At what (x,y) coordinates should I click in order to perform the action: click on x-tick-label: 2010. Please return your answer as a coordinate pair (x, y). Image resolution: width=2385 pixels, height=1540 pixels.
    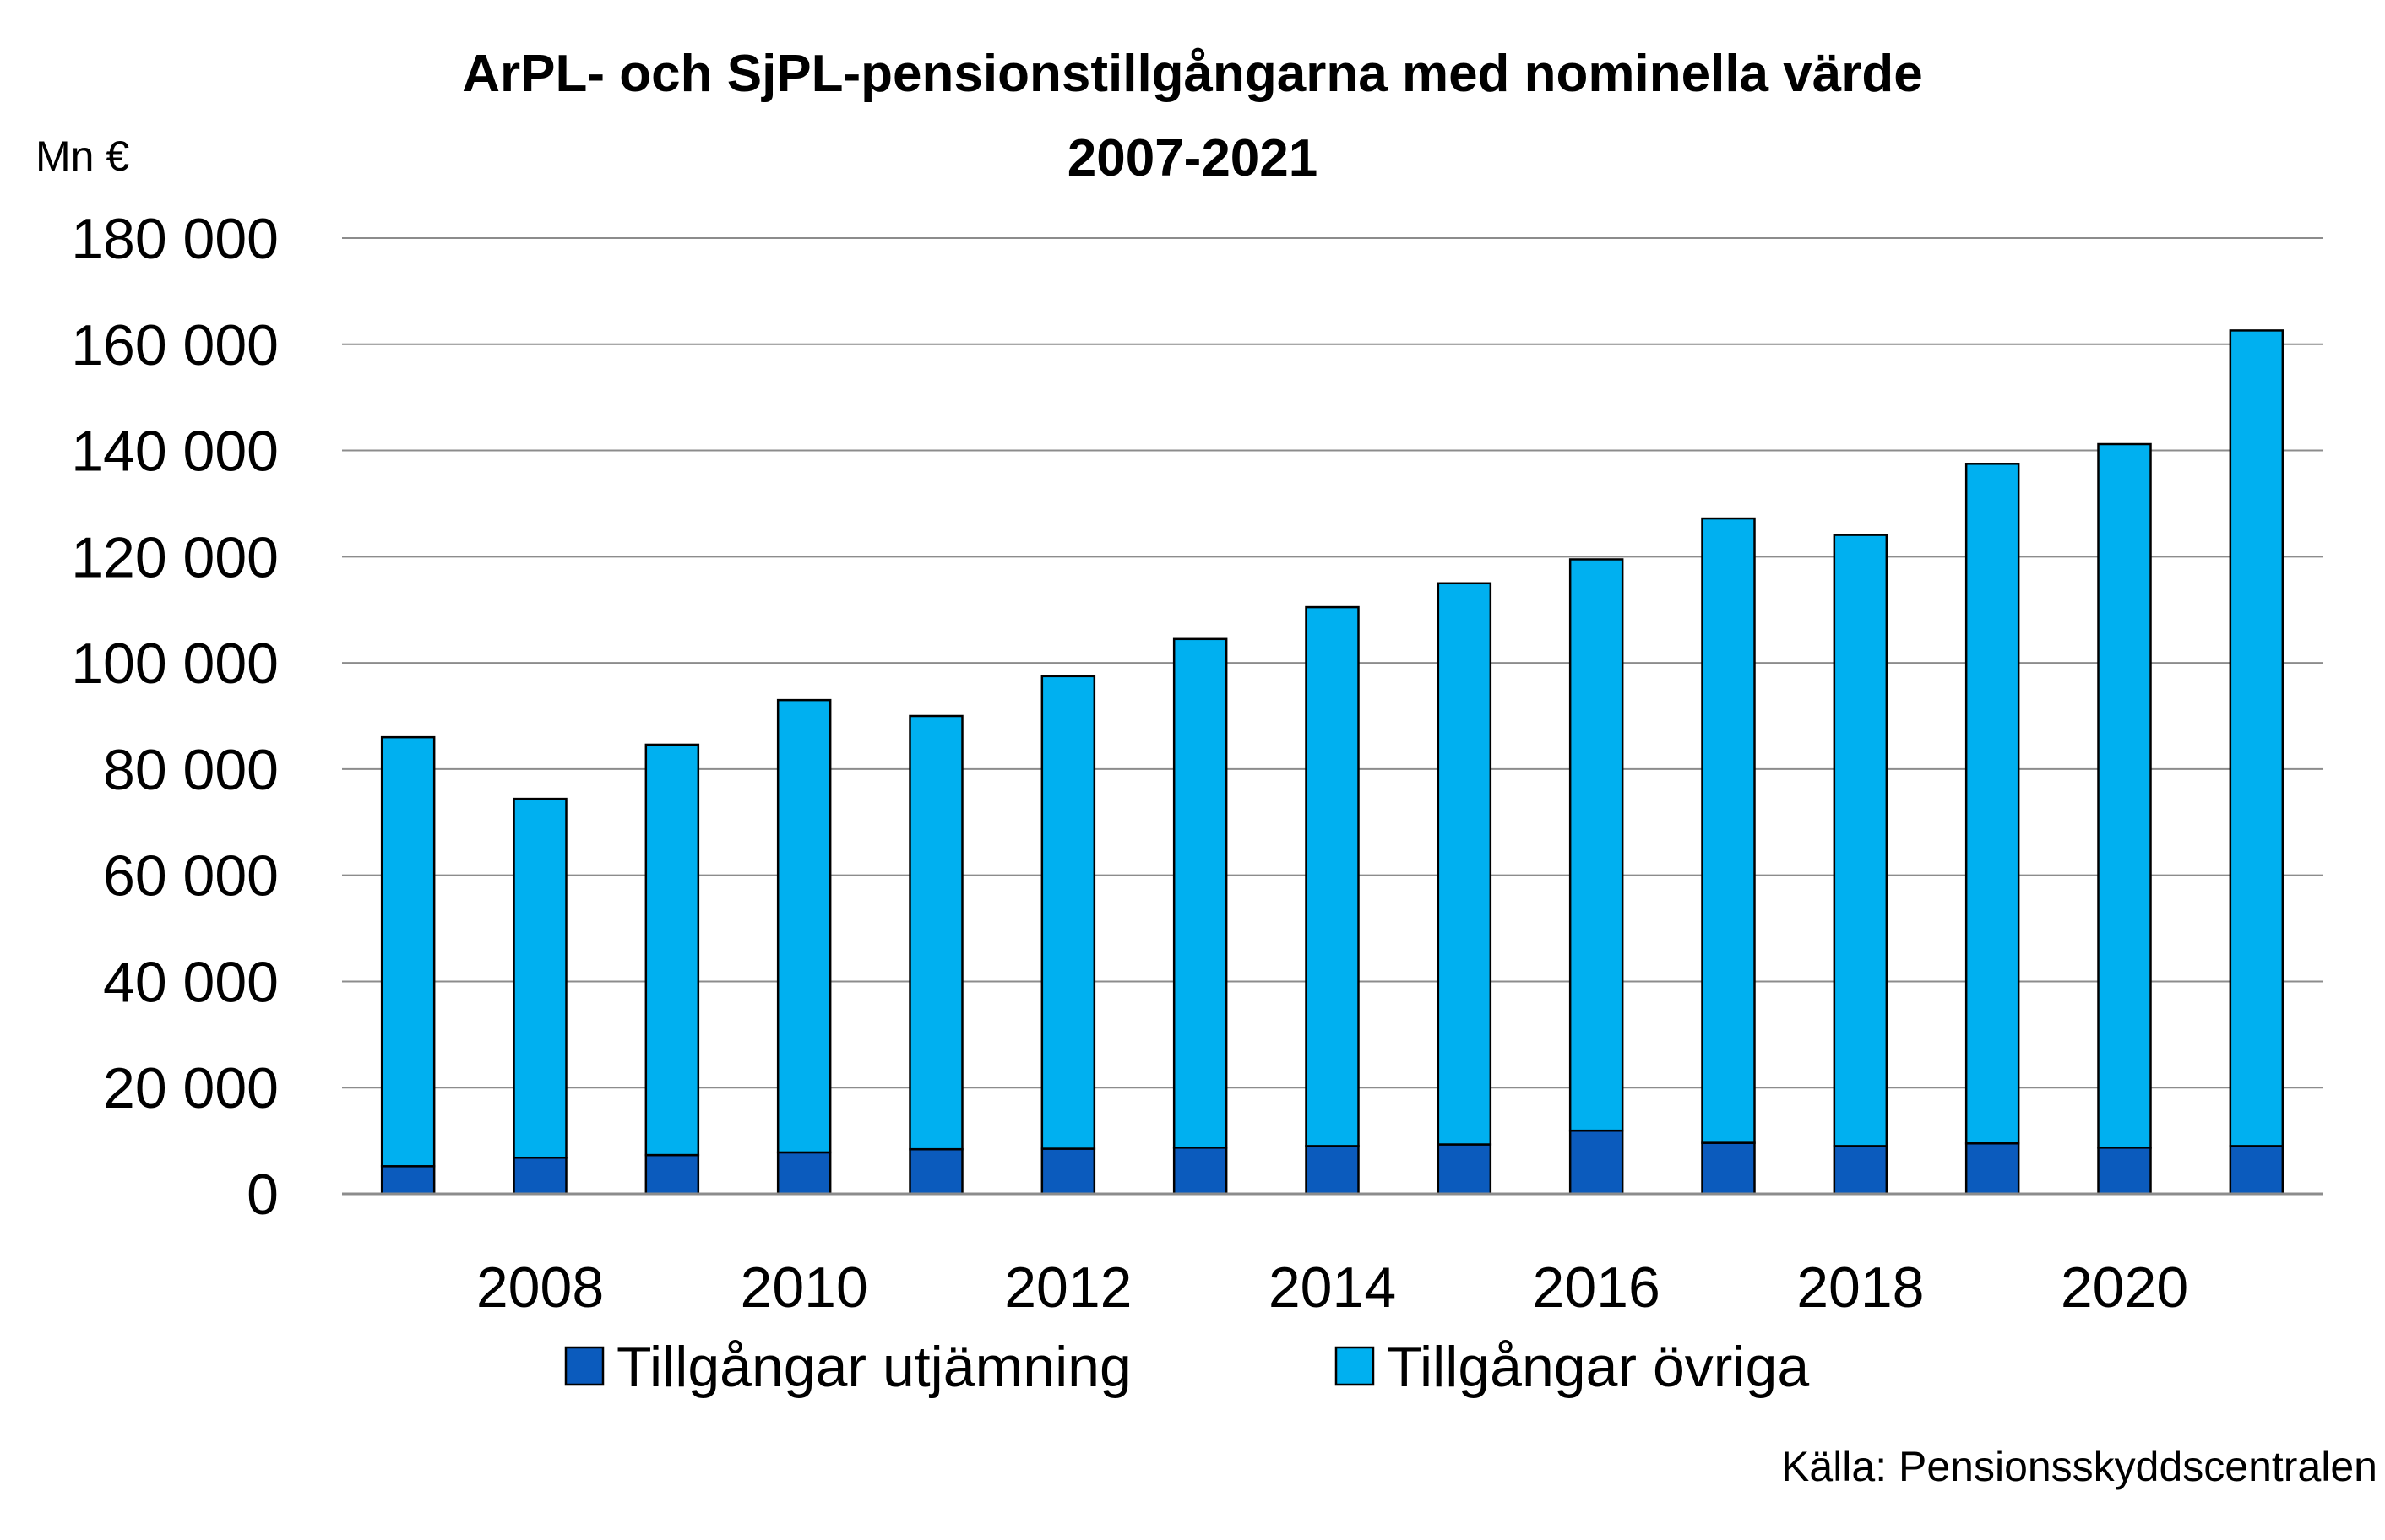
    Looking at the image, I should click on (805, 1287).